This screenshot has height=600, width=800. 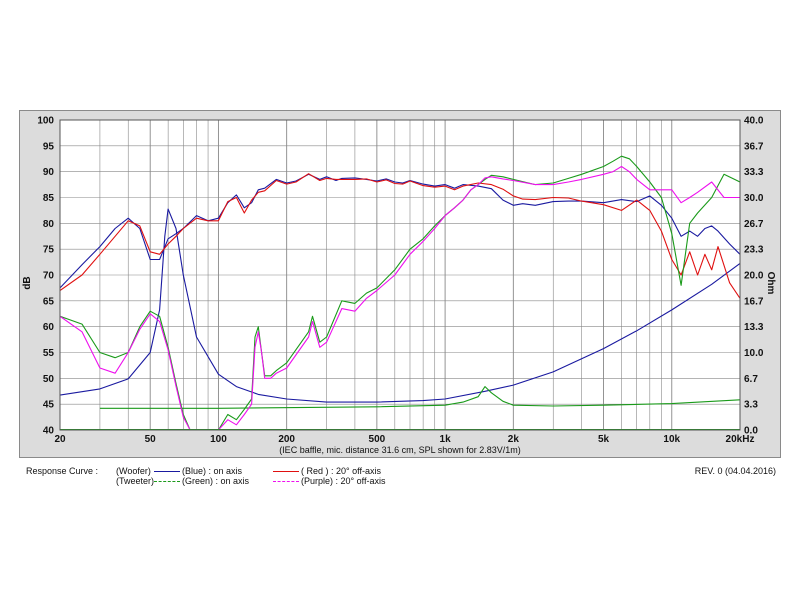 I want to click on y2-tick-label: 36.7, so click(x=754, y=146).